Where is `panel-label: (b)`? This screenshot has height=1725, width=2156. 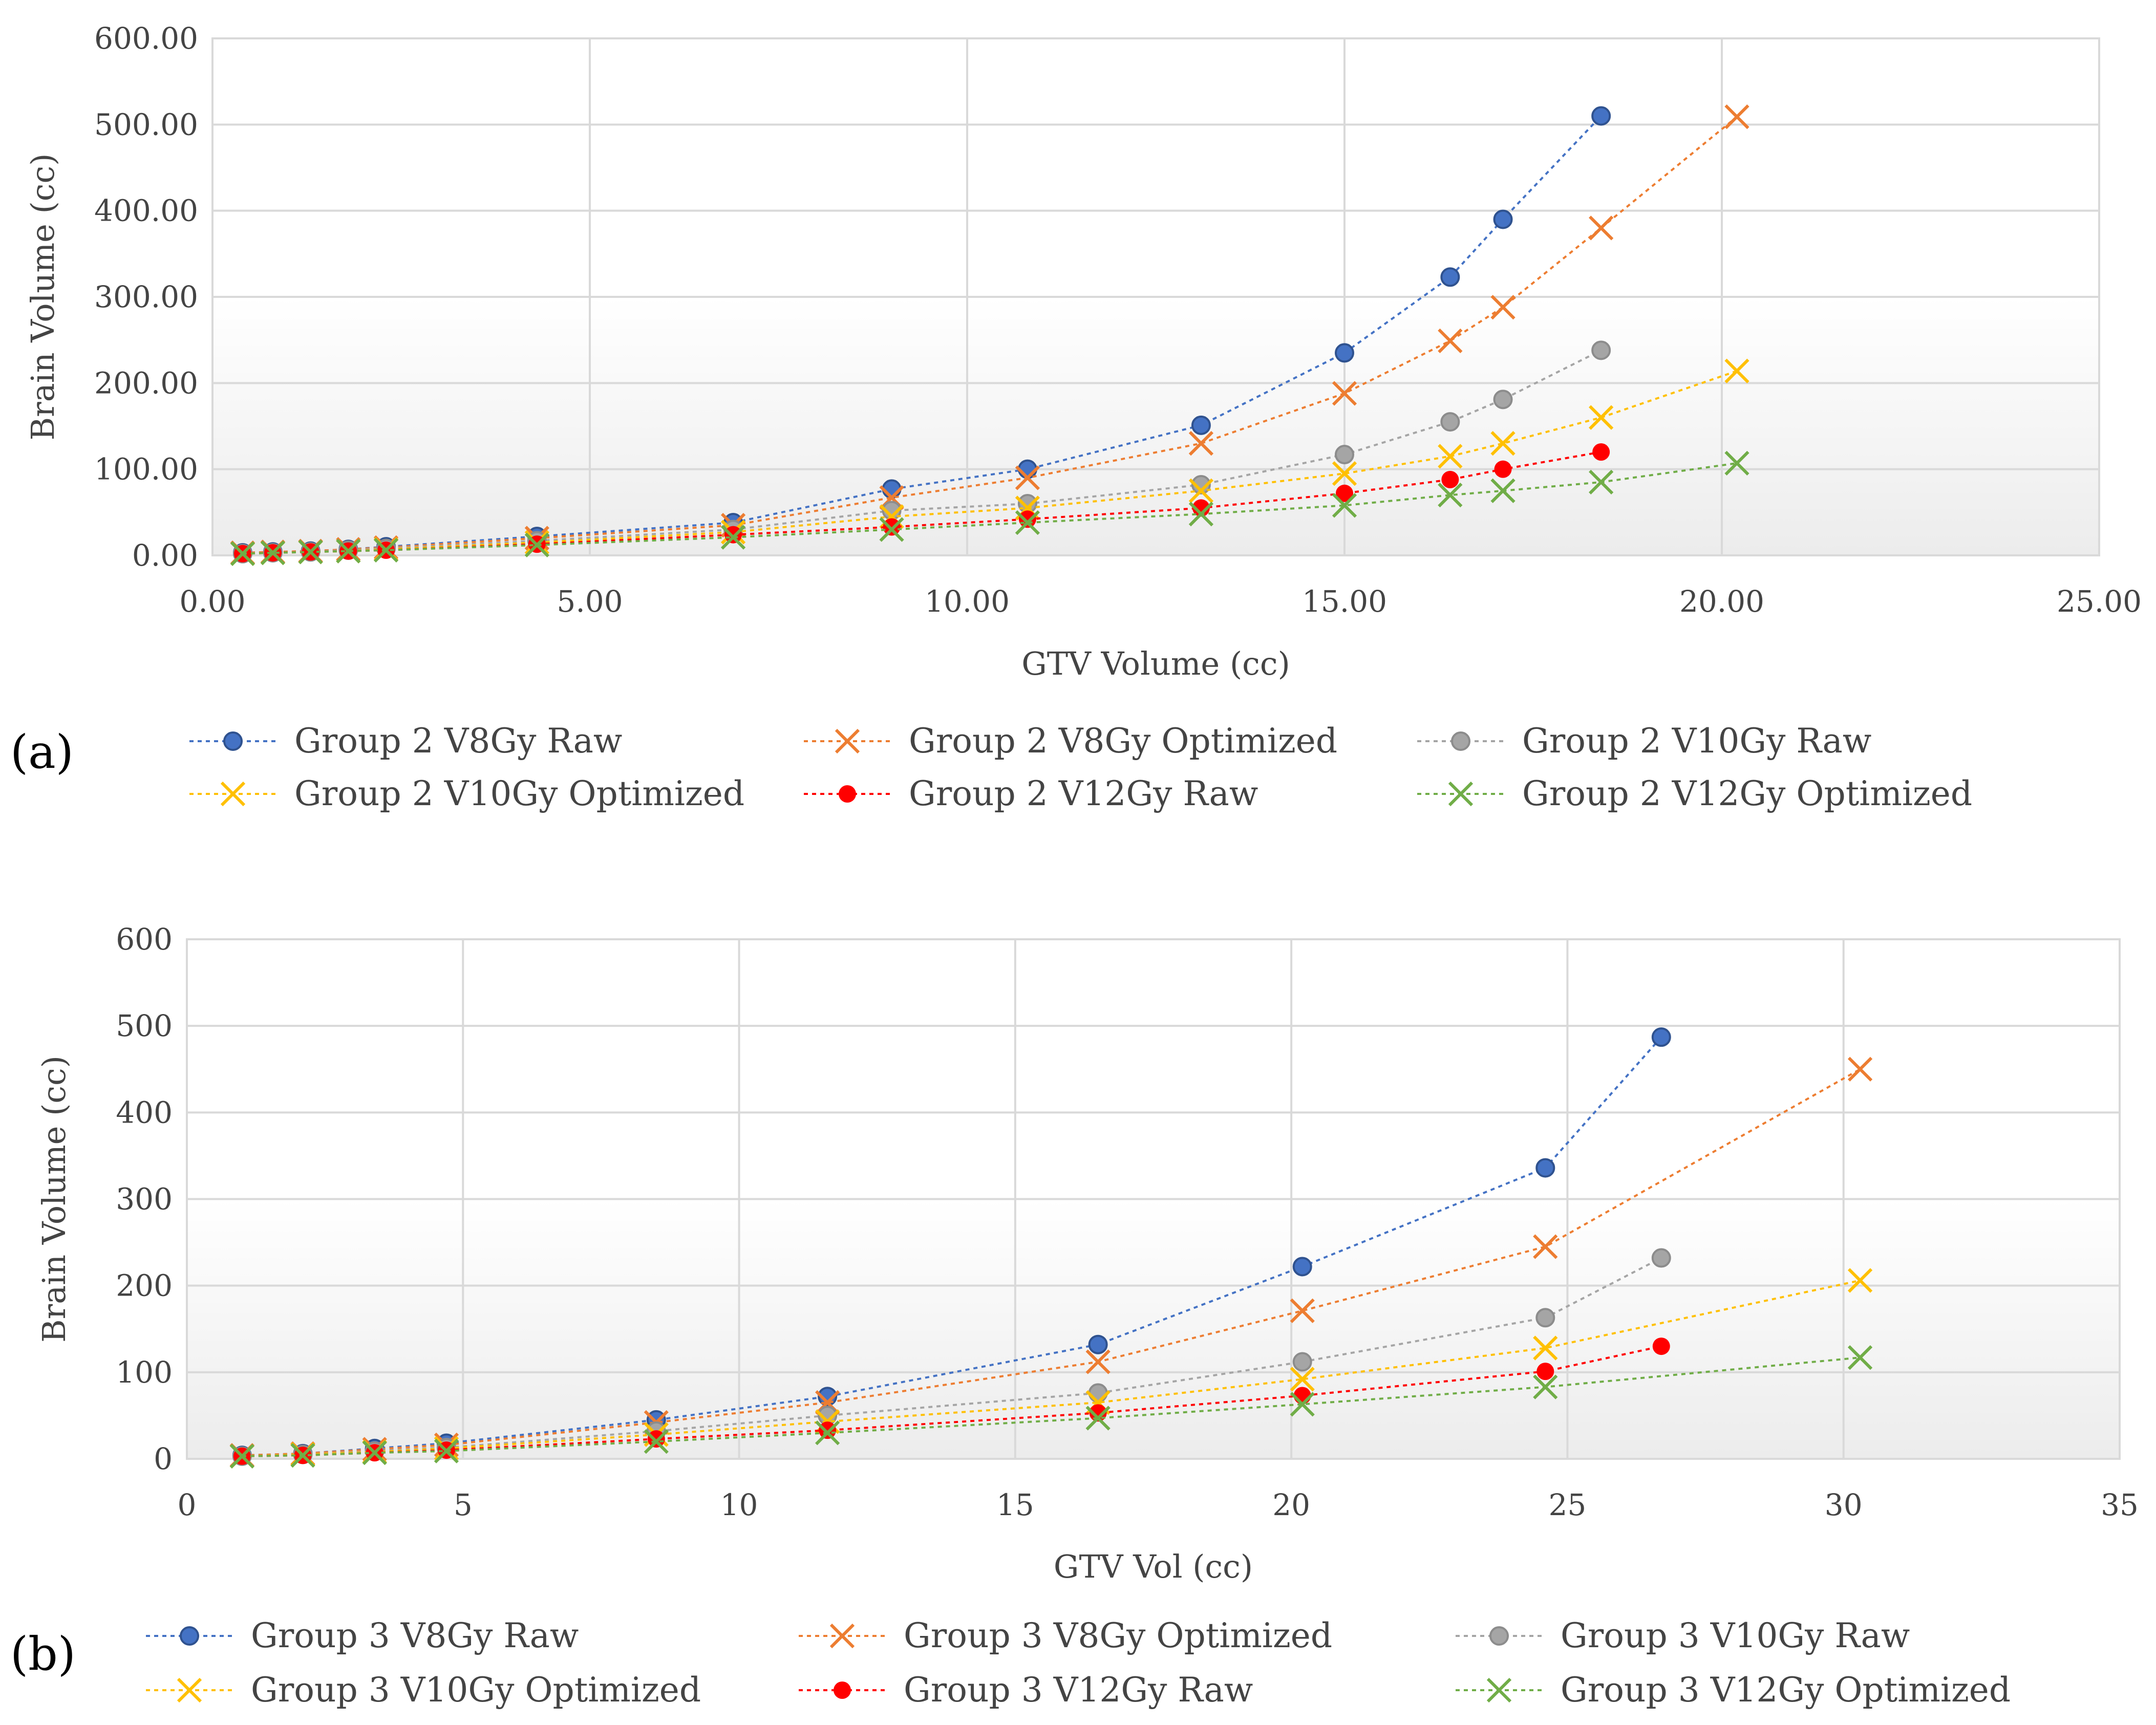
panel-label: (b) is located at coordinates (43, 1654).